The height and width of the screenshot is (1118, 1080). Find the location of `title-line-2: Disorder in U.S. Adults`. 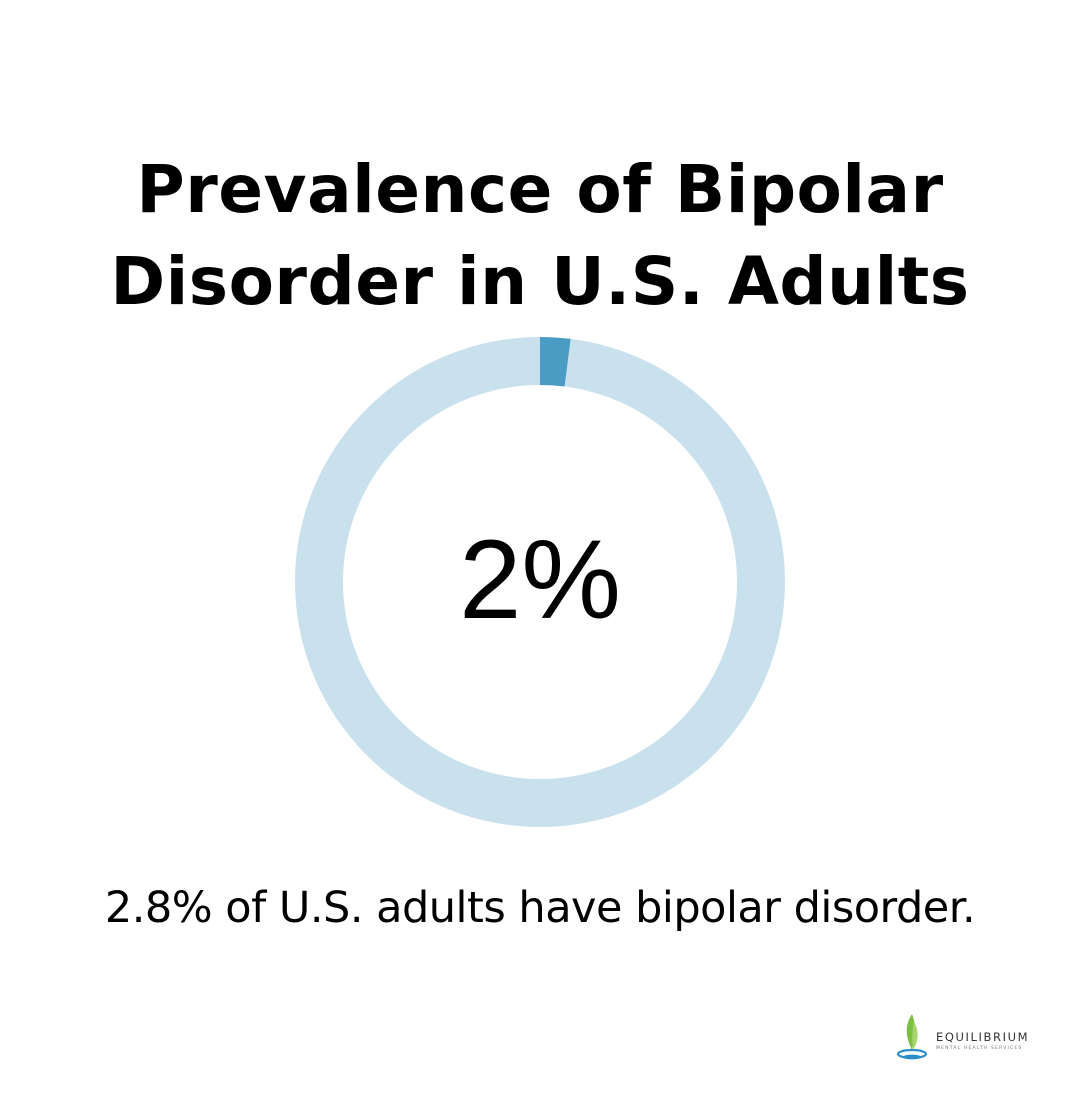

title-line-2: Disorder in U.S. Adults is located at coordinates (540, 282).